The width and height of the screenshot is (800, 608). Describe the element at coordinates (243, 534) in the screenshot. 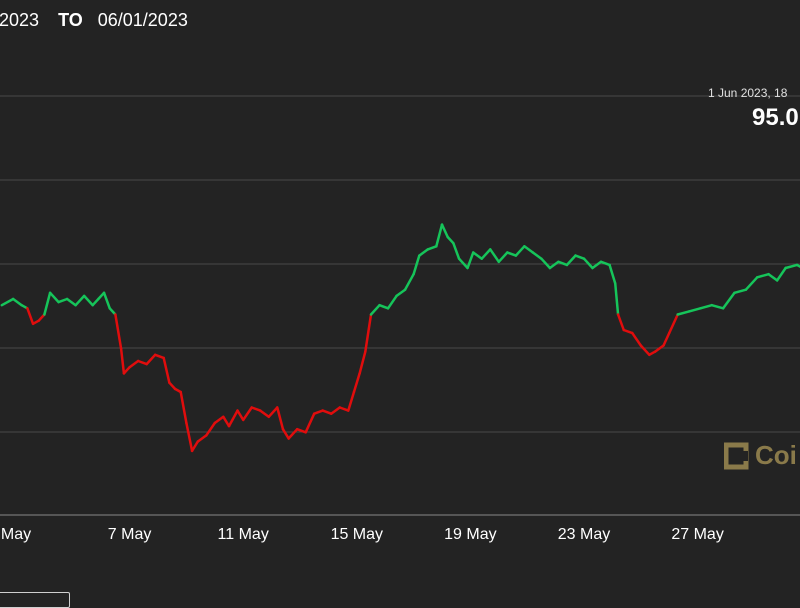

I see `x-tick-label: 11 May` at that location.